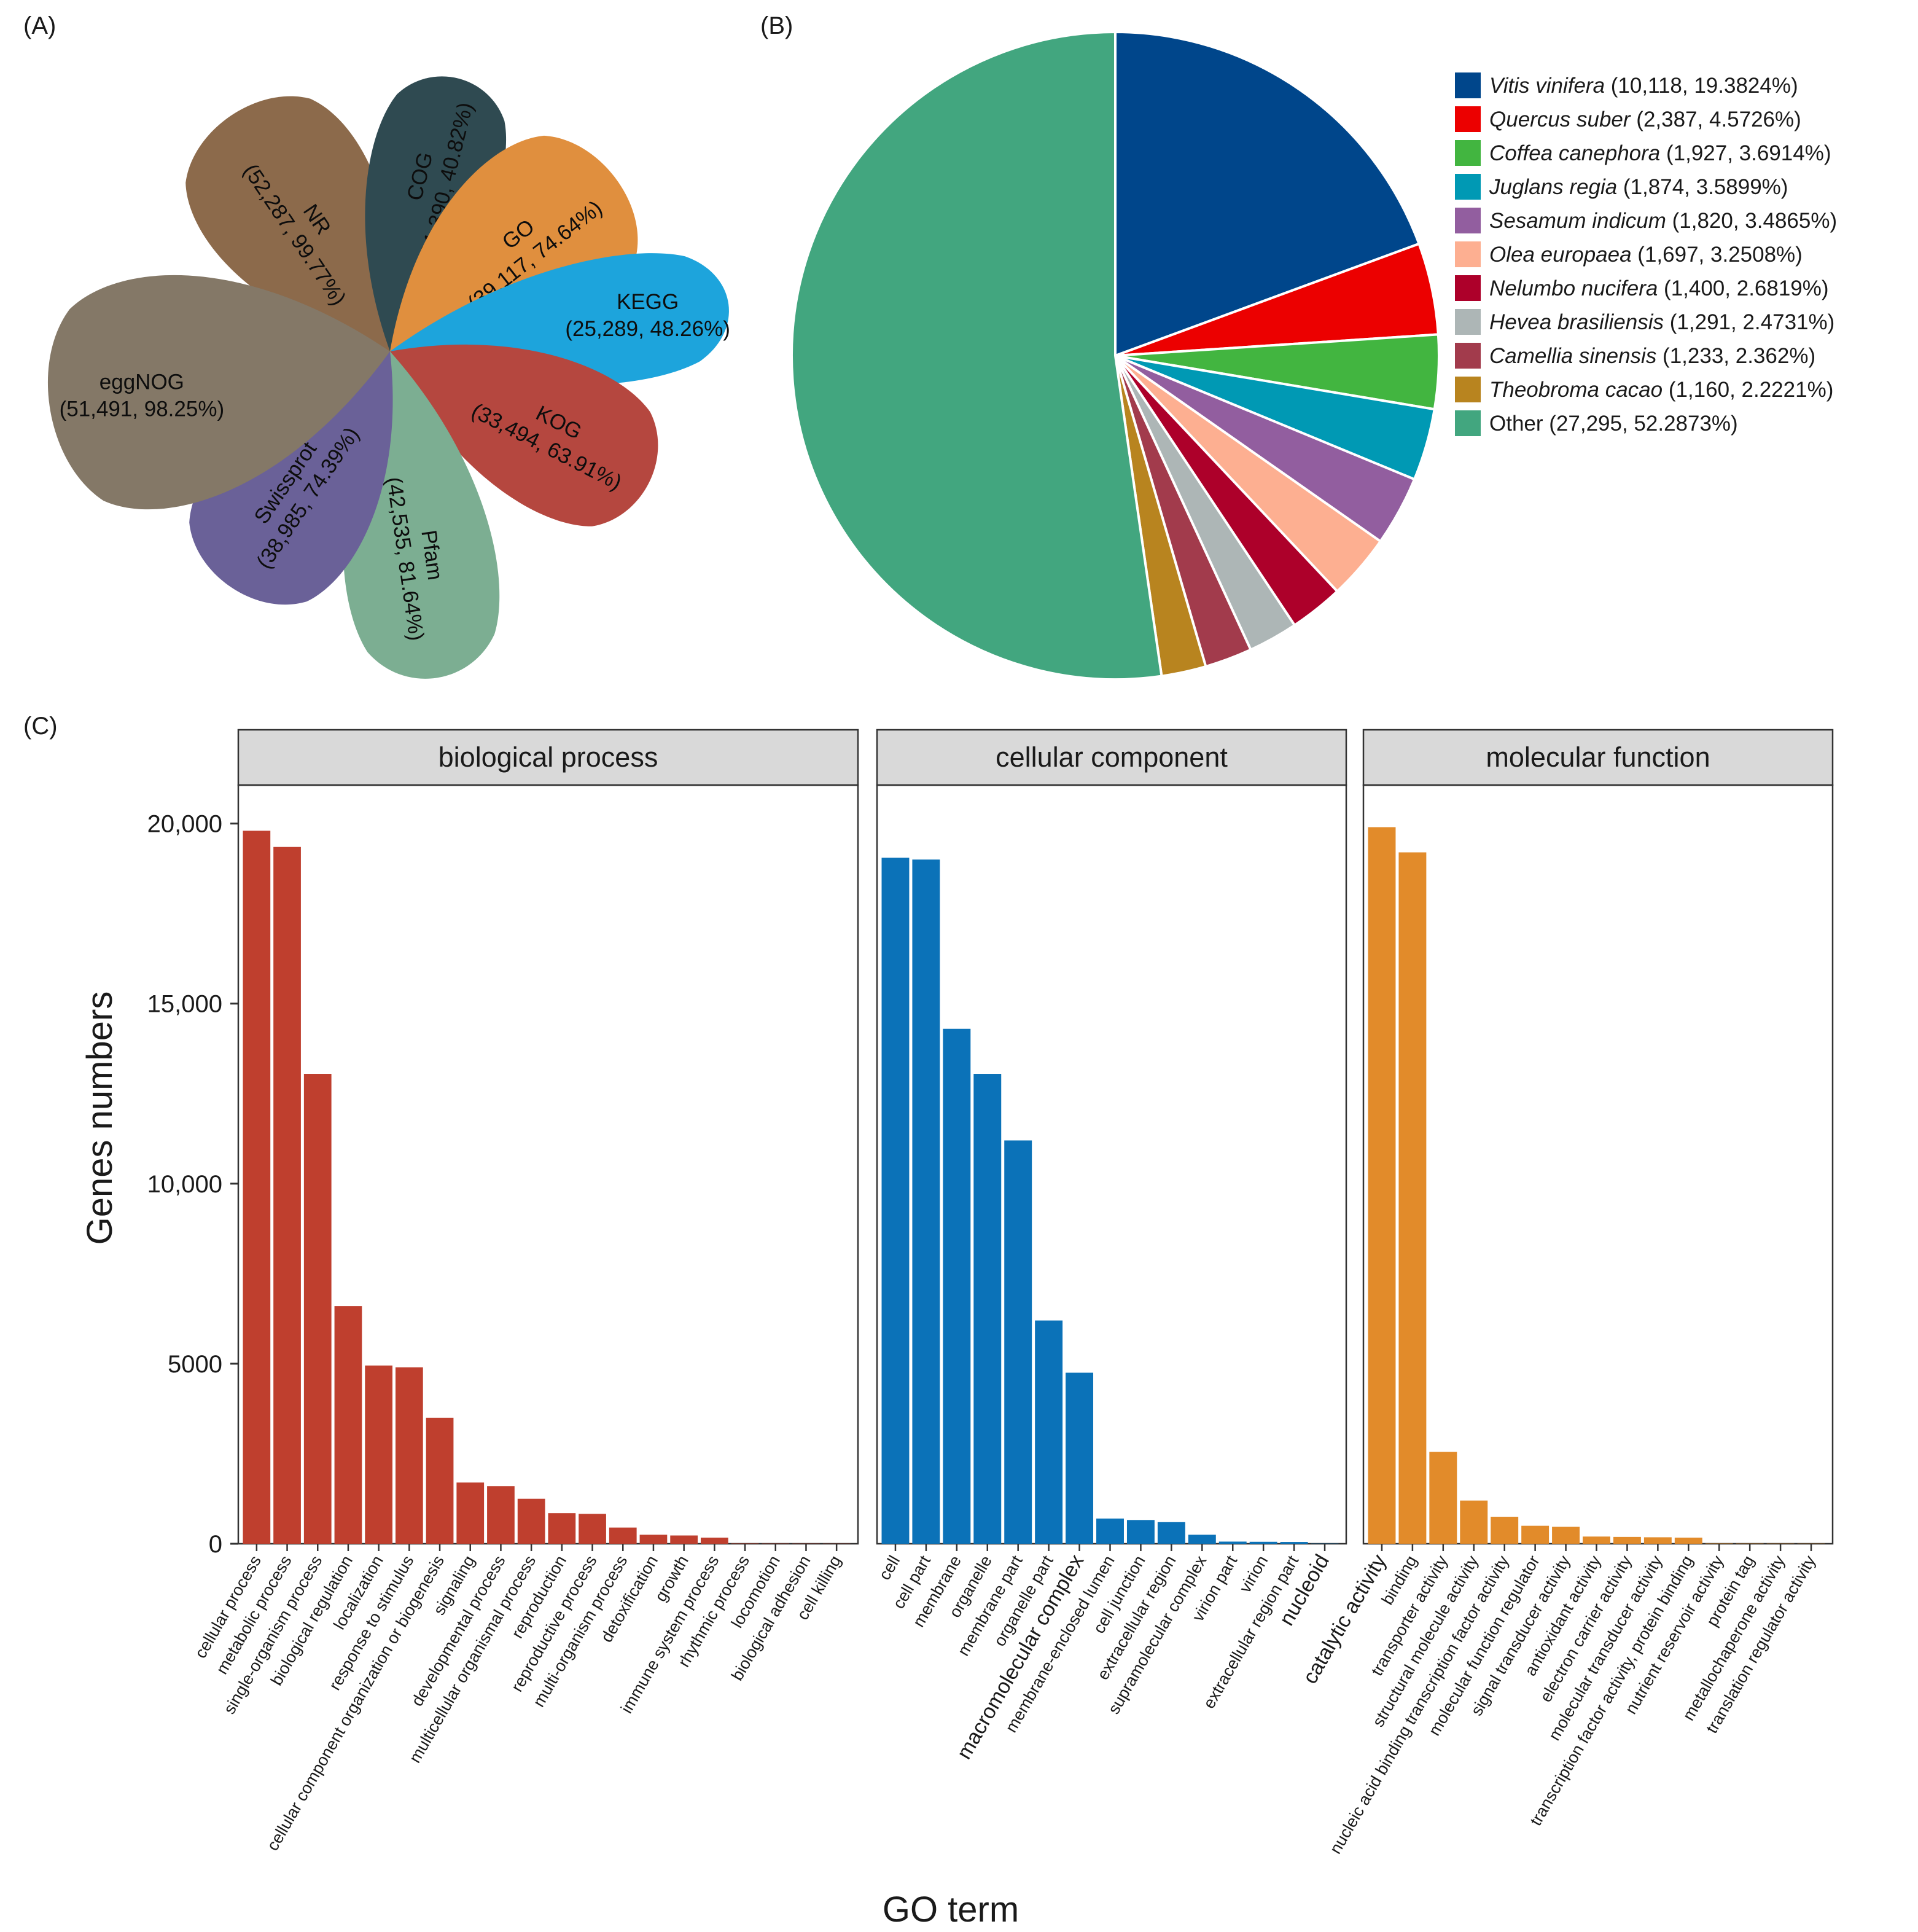 The width and height of the screenshot is (1918, 1932). I want to click on bar-membrane-enclosed-lumen, so click(1110, 1531).